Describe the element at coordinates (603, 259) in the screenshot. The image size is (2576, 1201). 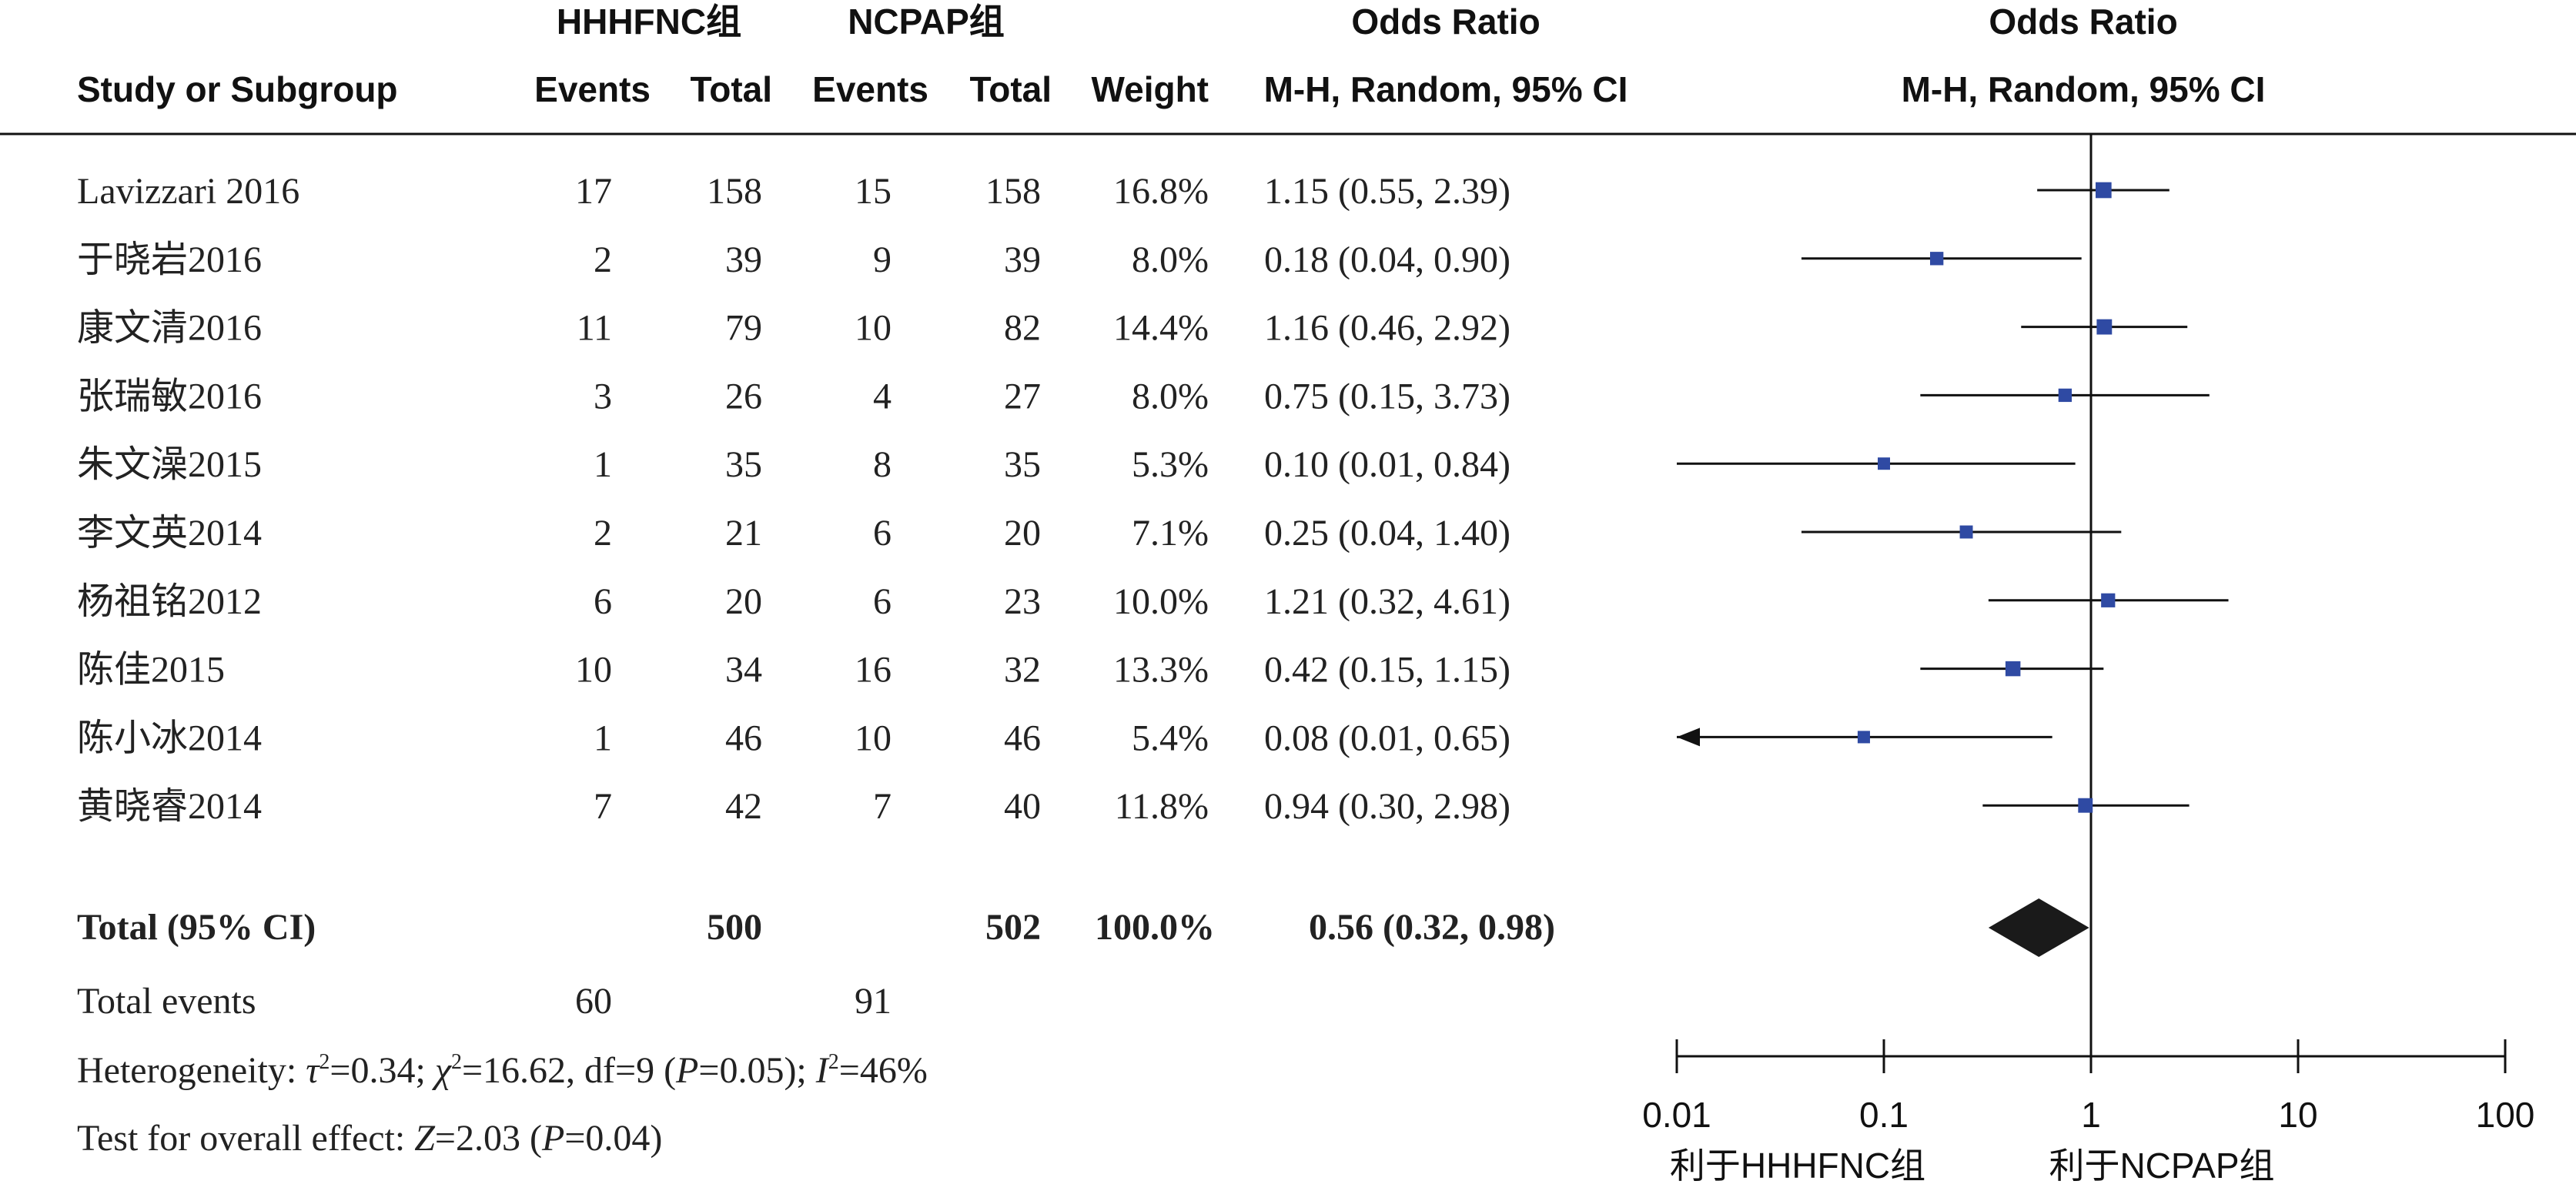
I see `study-events1: 2` at that location.